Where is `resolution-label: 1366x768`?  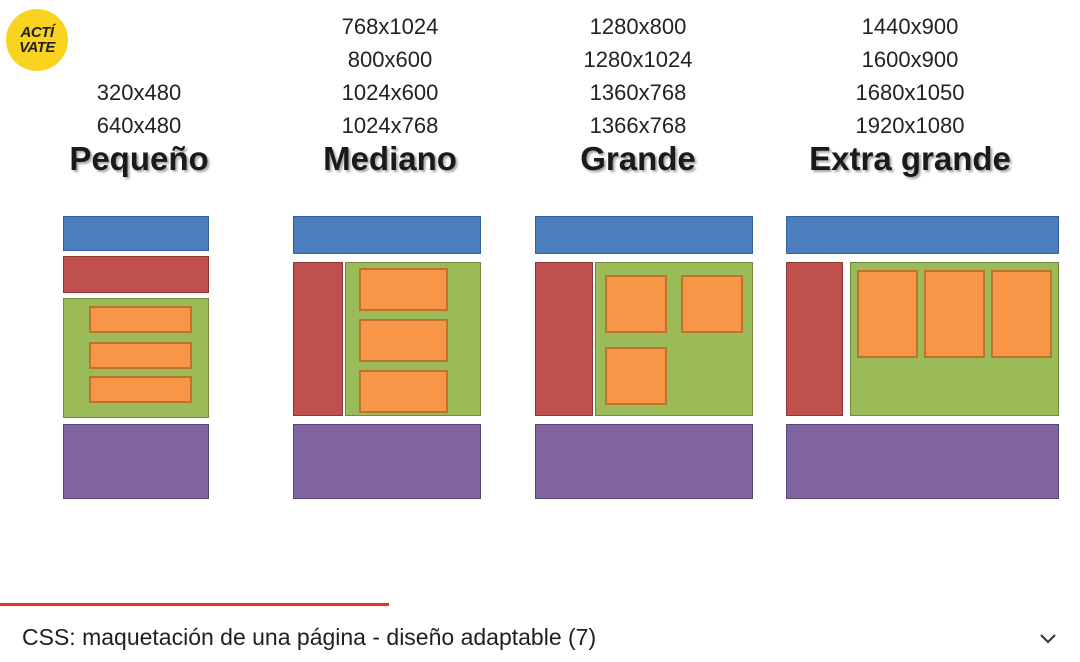 resolution-label: 1366x768 is located at coordinates (638, 125).